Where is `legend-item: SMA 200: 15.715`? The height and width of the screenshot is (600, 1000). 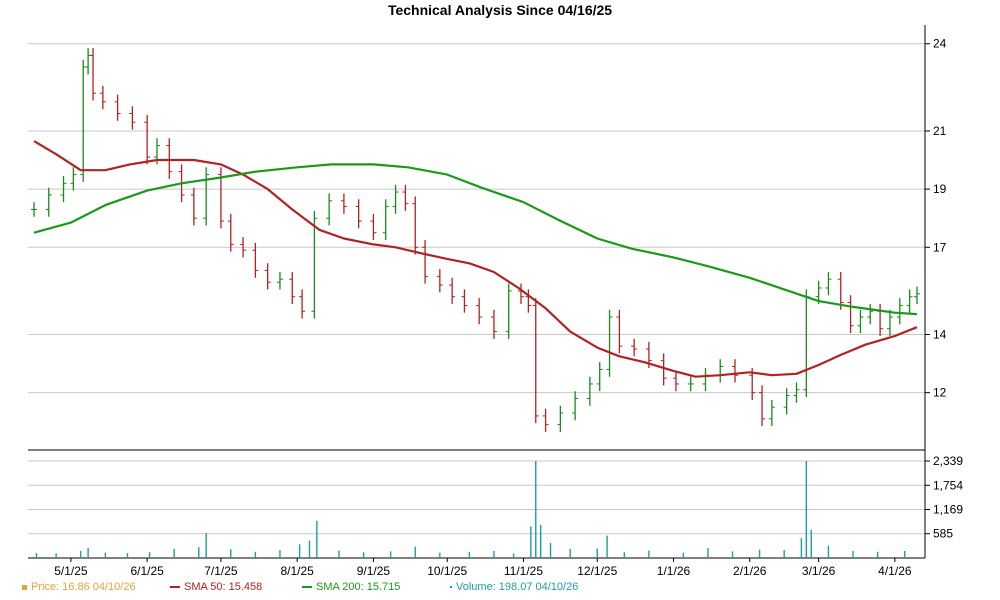
legend-item: SMA 200: 15.715 is located at coordinates (351, 587).